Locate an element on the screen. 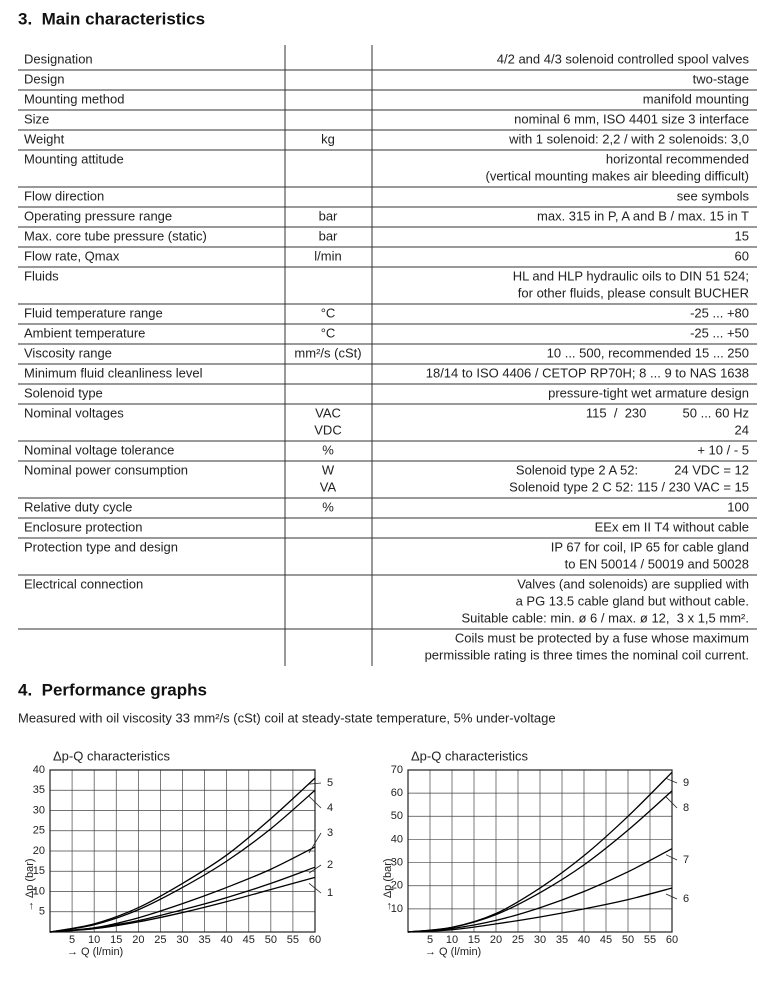  section-title: 4. Performance graphs is located at coordinates (112, 689).